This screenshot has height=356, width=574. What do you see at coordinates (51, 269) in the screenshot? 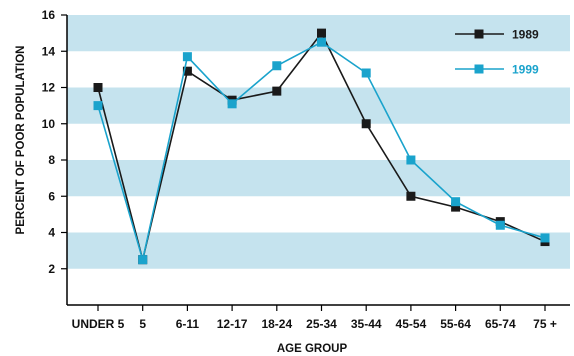
I see `y-tick-label: 2` at bounding box center [51, 269].